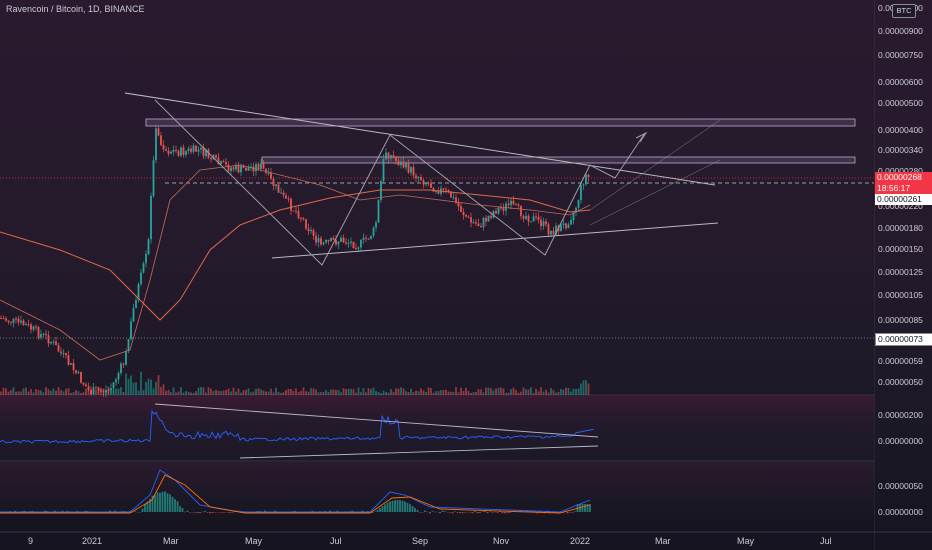  I want to click on indicator1-pane, so click(437, 428).